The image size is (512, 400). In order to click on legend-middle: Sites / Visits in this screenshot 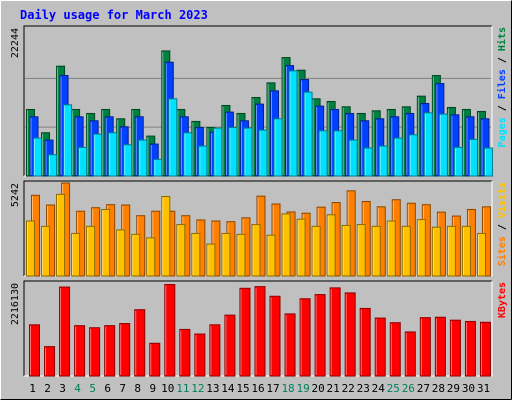, I will do `click(502, 224)`.